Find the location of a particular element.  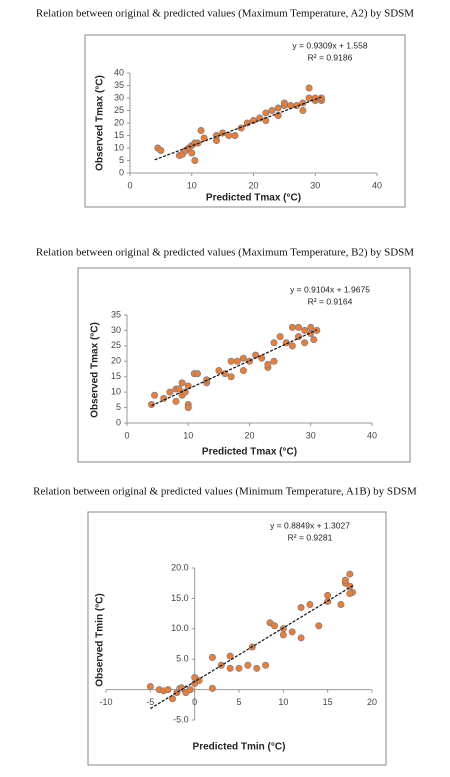

y-tick-label: 35 is located at coordinates (119, 85).